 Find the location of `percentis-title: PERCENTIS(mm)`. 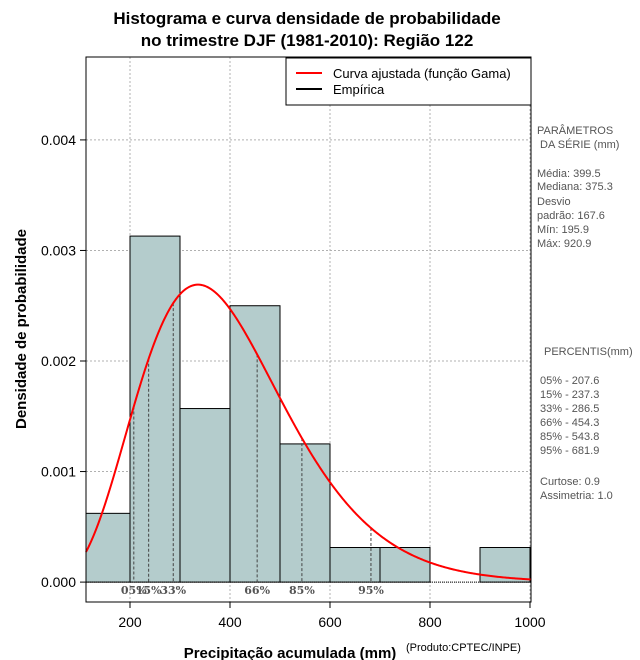

percentis-title: PERCENTIS(mm) is located at coordinates (588, 352).